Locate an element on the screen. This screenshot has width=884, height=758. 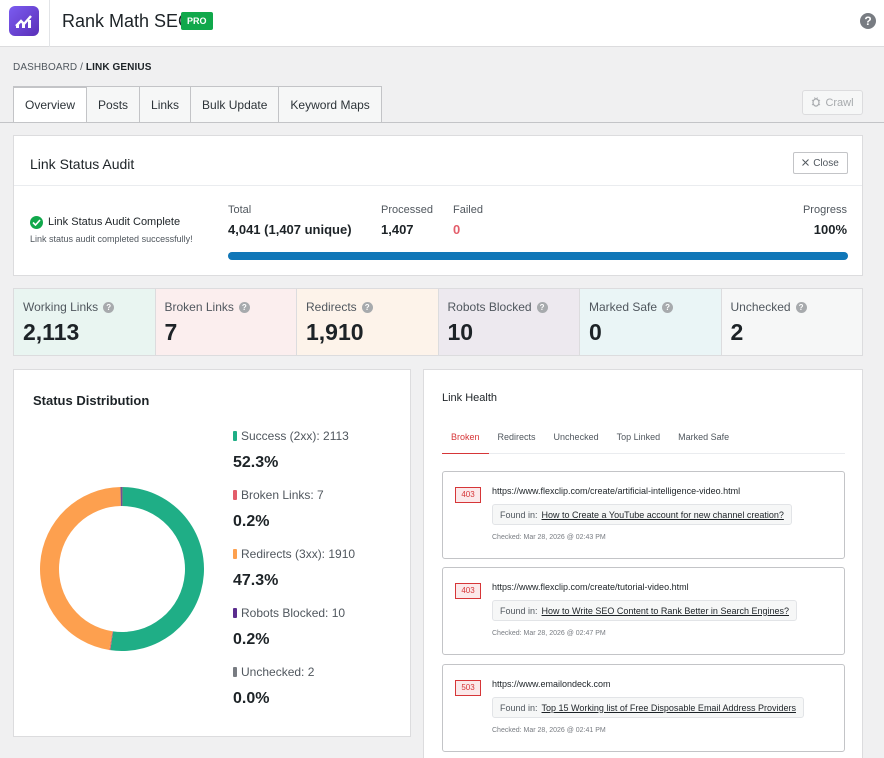
tab-marked-safe: Marked Safe is located at coordinates (704, 437).